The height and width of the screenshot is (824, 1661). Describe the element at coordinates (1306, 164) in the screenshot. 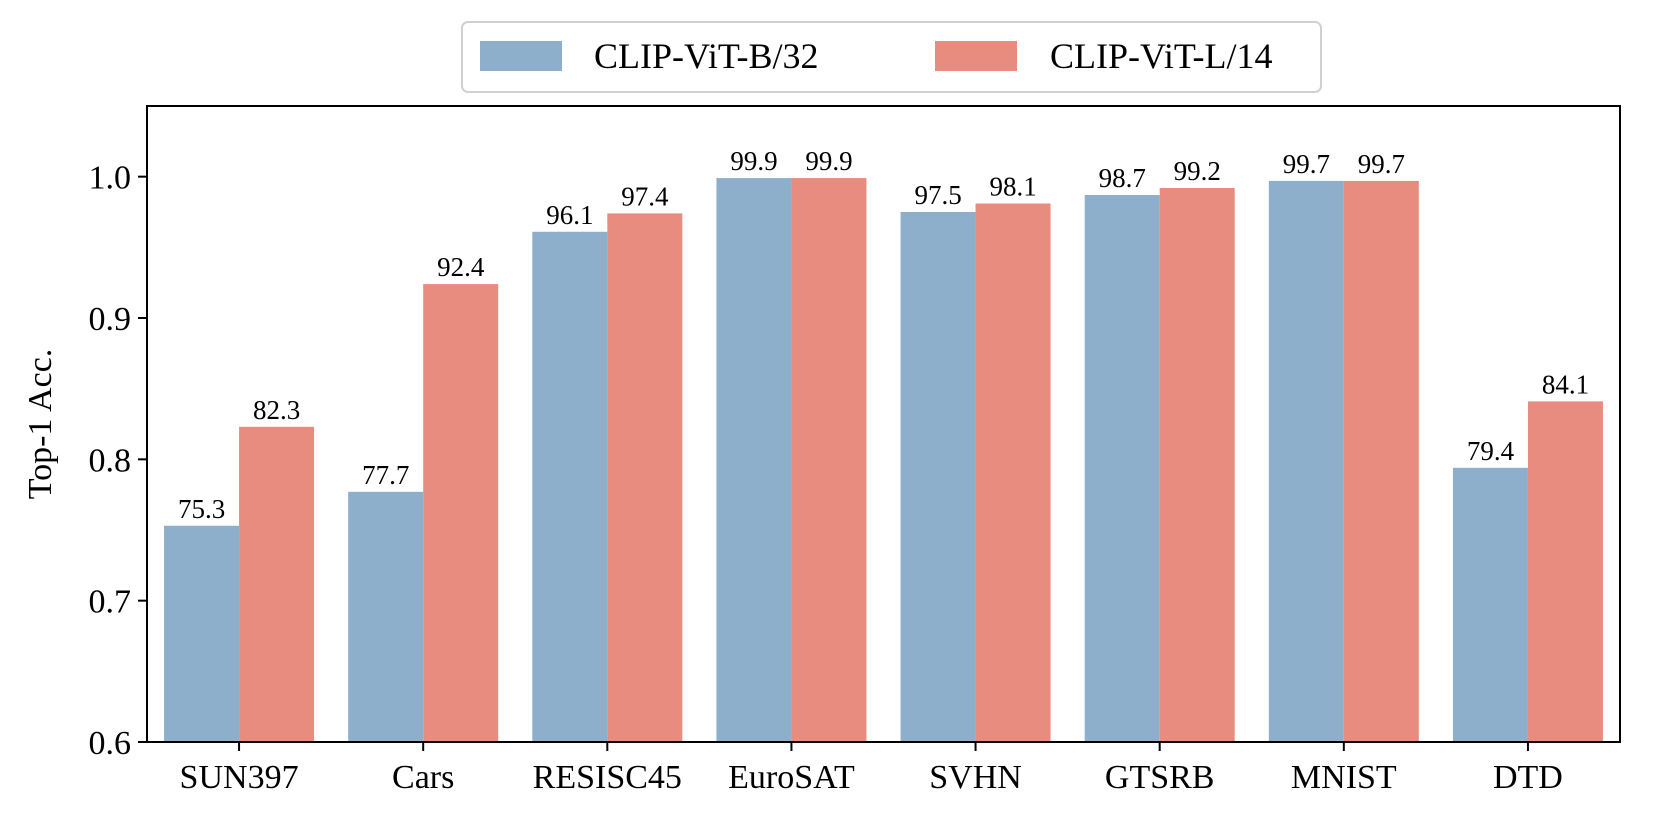

I see `value-label-mnist-s0: 99.7` at that location.